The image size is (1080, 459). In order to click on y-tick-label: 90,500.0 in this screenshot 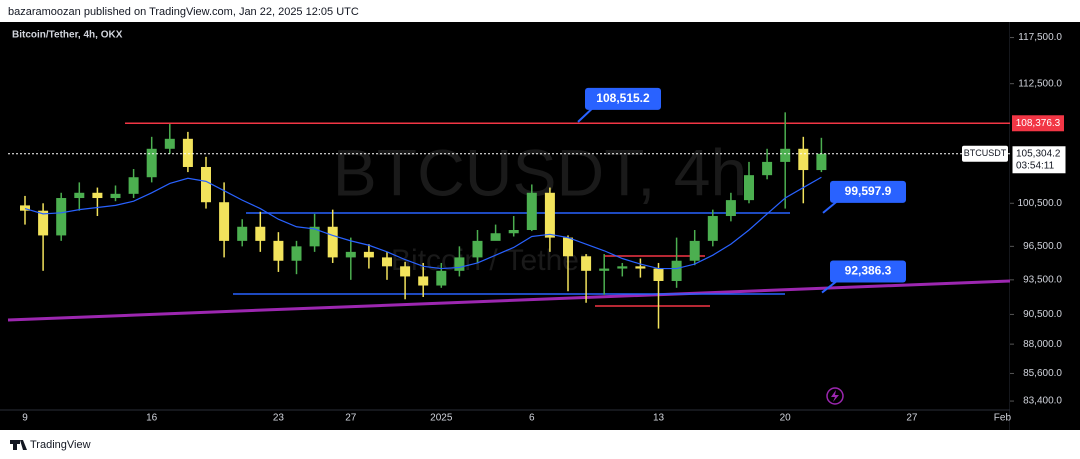, I will do `click(1042, 314)`.